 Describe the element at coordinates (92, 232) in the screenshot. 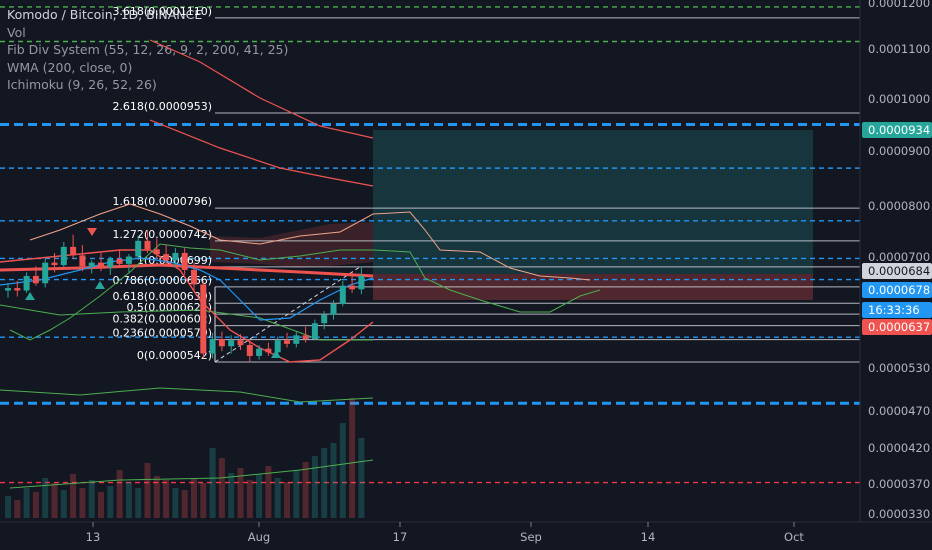

I see `sell-signal-icon` at that location.